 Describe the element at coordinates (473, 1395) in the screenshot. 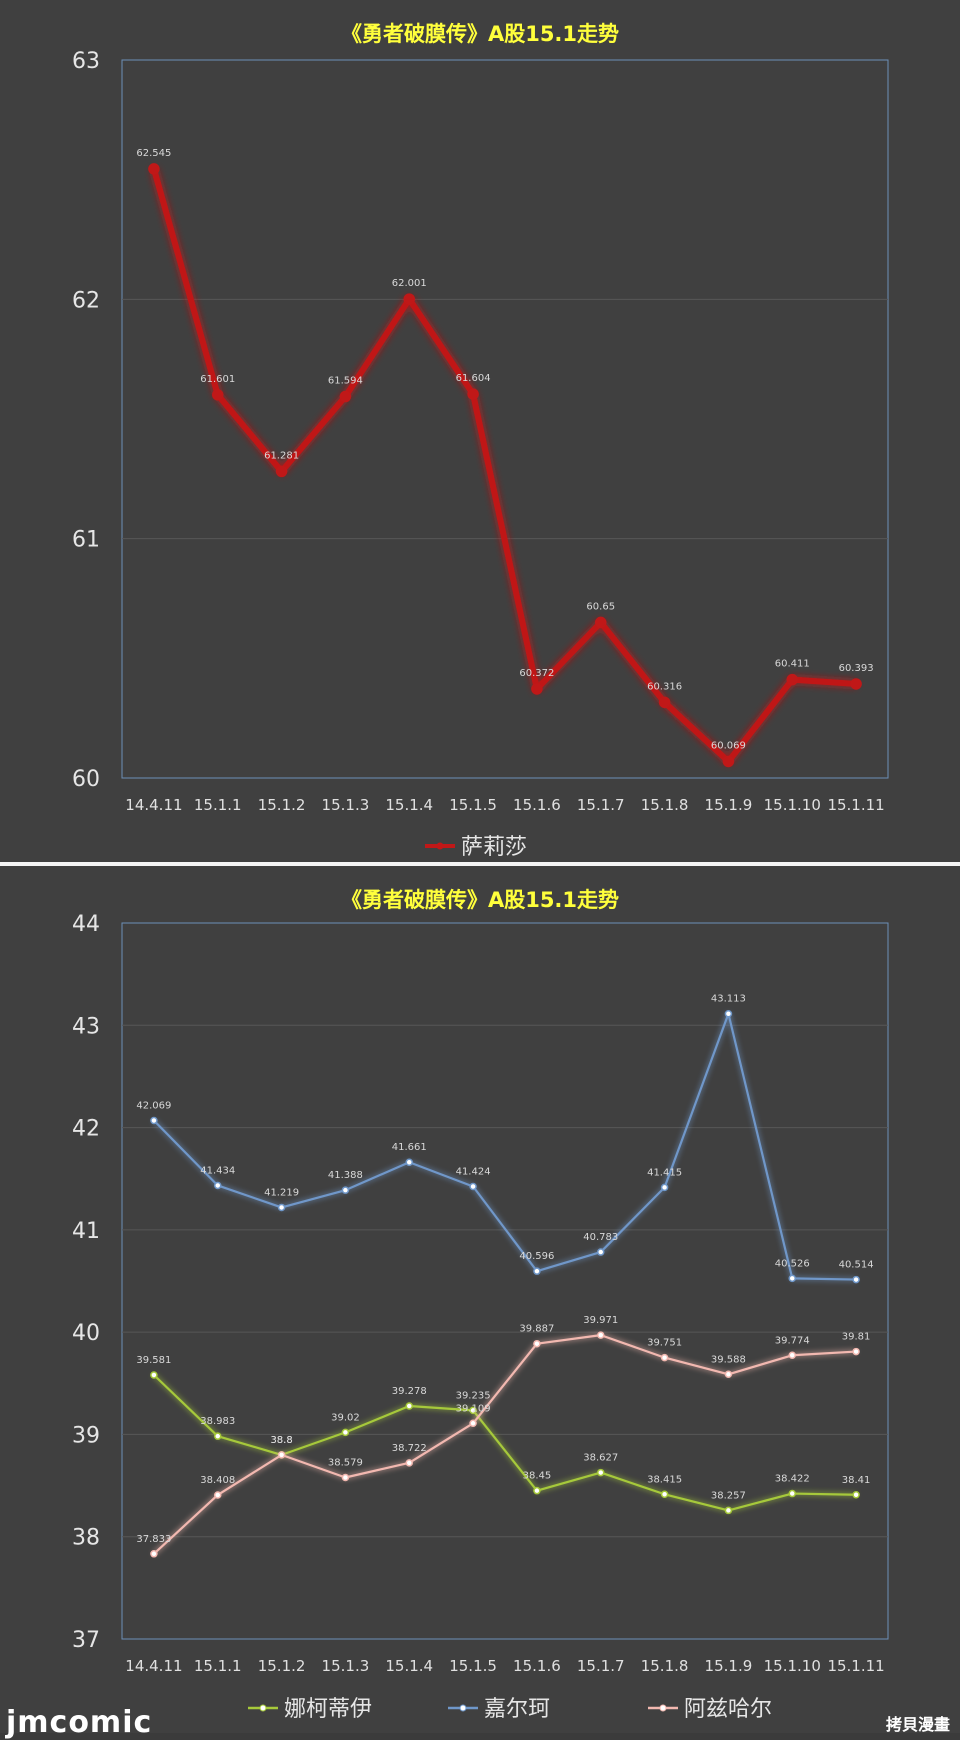

I see `data-label: 39.235` at that location.